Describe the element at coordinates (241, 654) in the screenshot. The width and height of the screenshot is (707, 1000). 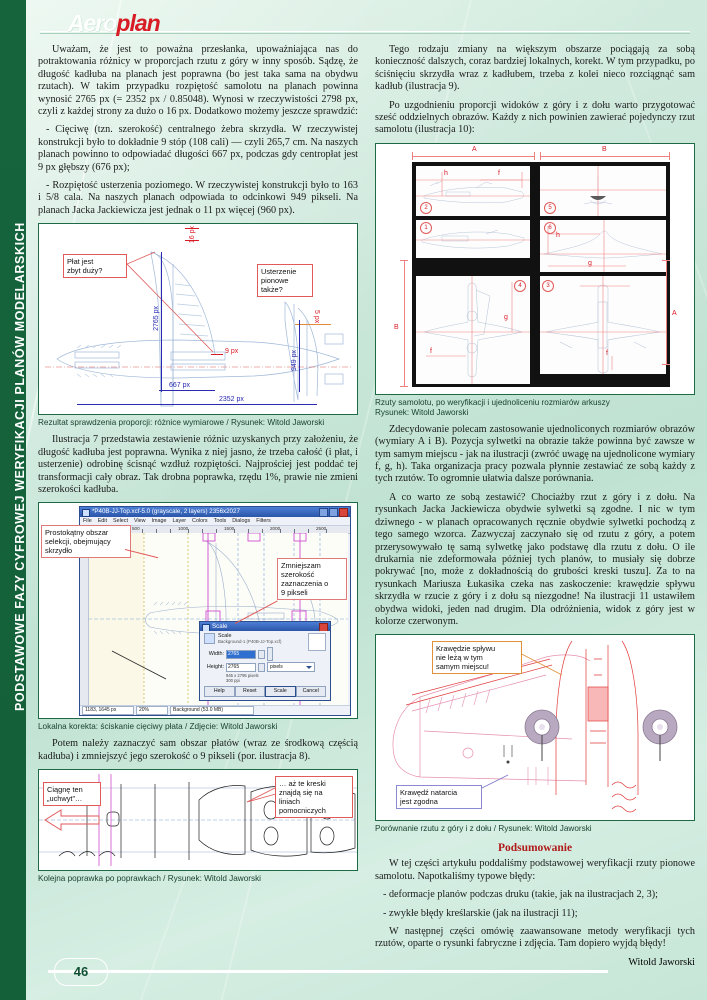
I see `width-input: 2765` at that location.